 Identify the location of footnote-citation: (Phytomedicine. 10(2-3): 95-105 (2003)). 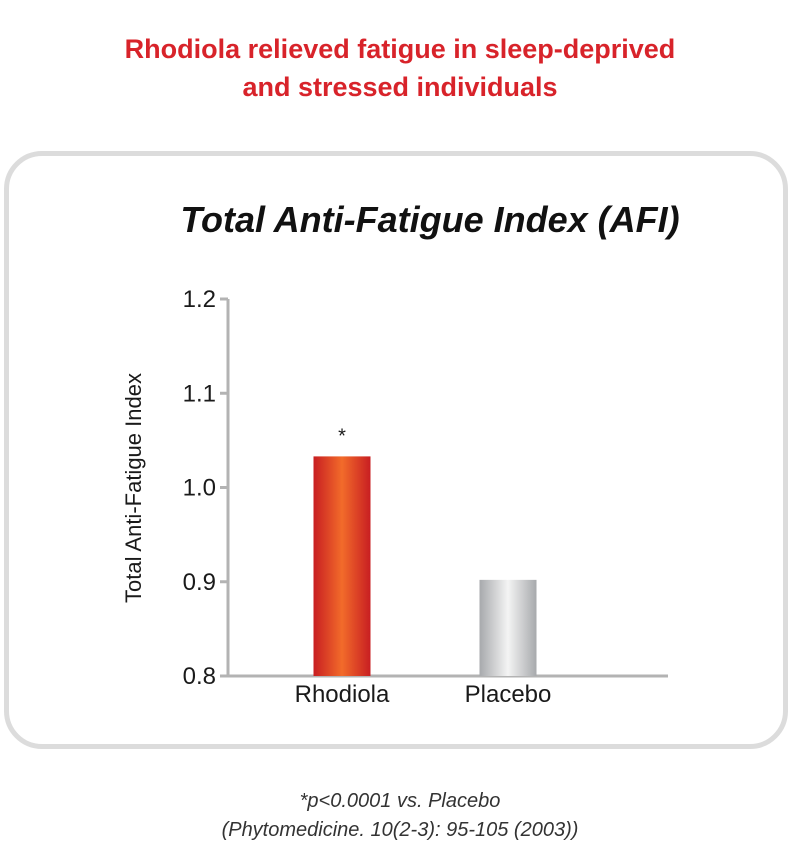
(400, 830).